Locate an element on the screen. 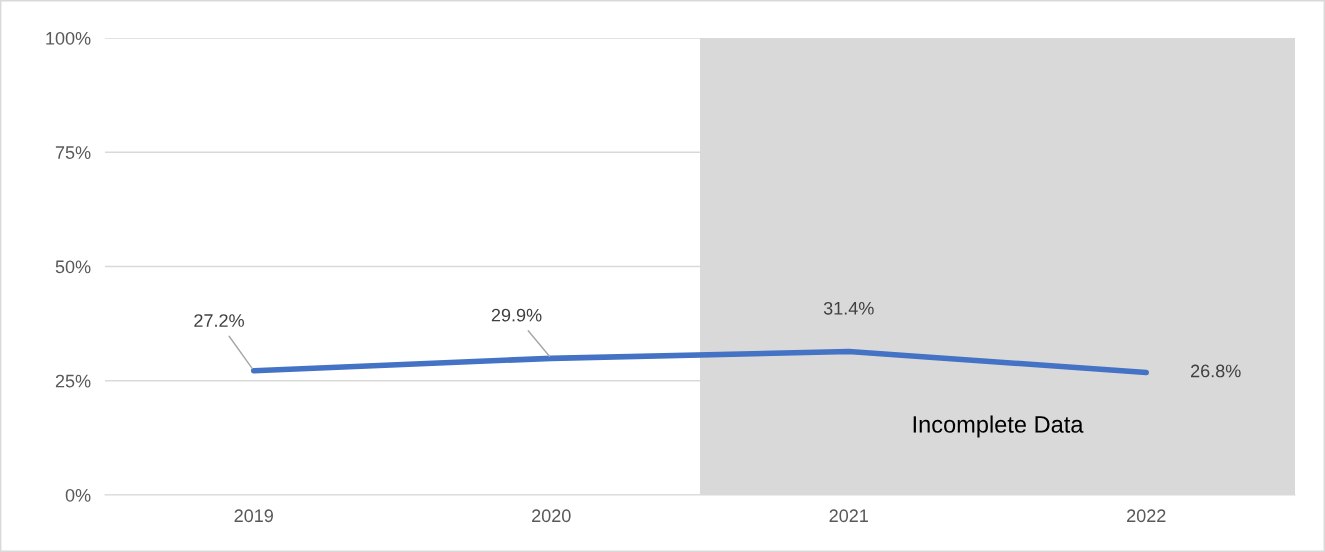 The image size is (1325, 552). x-tick-label: 2022 is located at coordinates (1146, 516).